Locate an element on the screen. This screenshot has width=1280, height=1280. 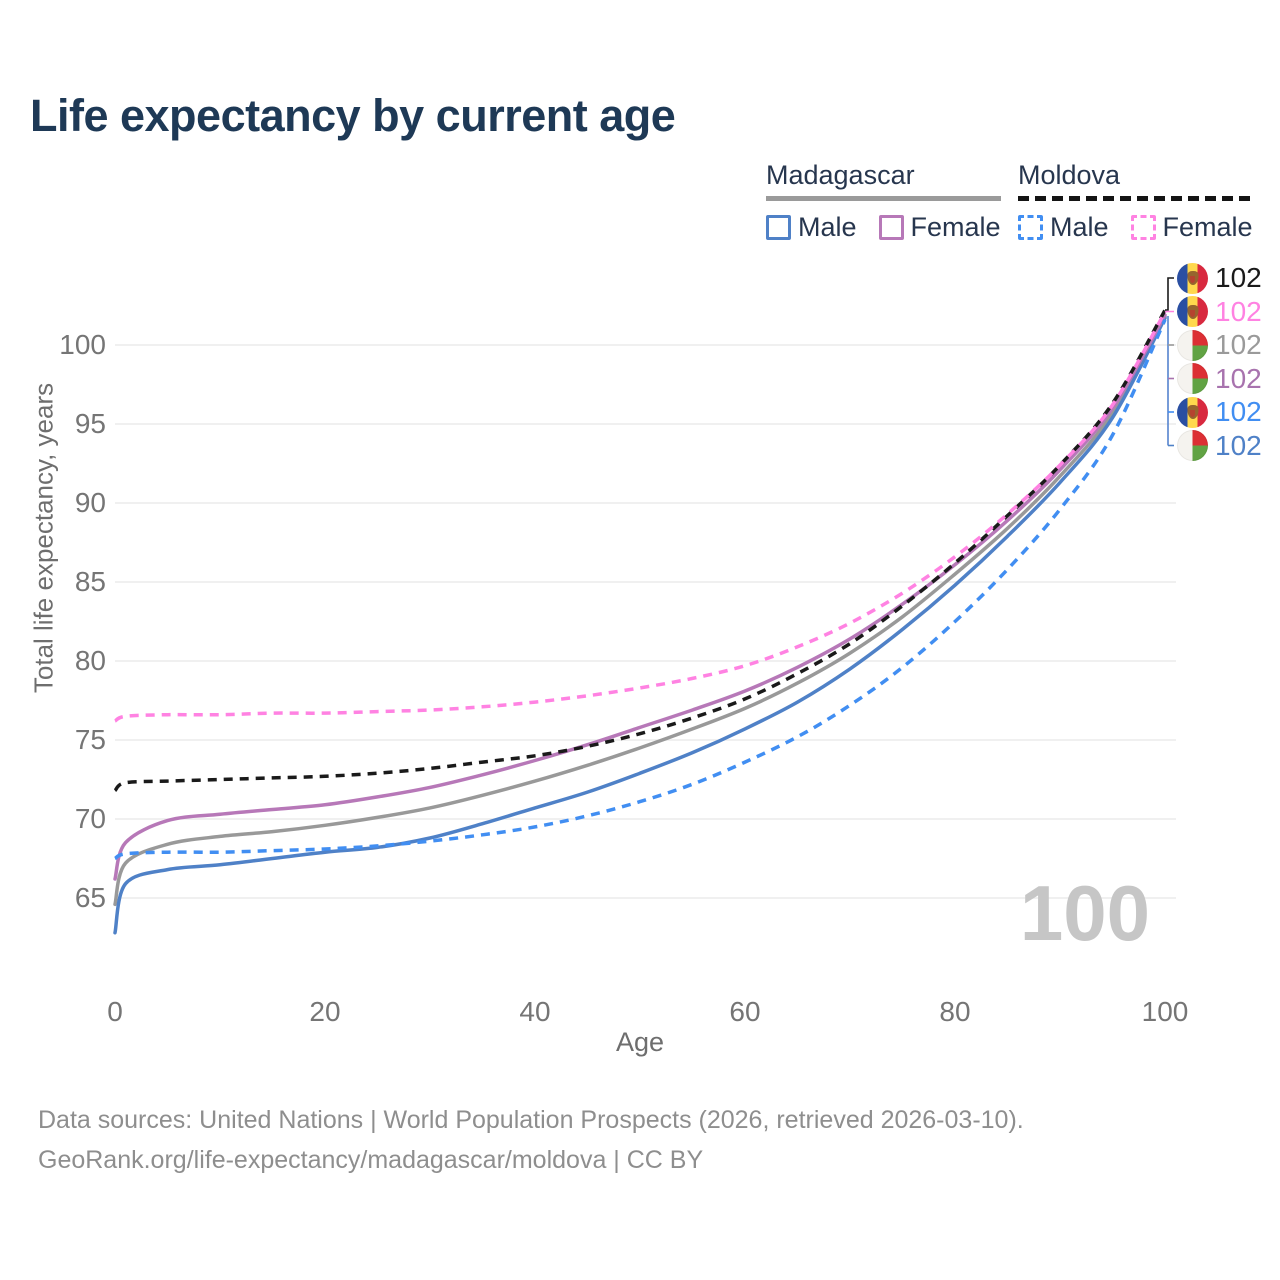
x-tick-label: 20 is located at coordinates (325, 1011).